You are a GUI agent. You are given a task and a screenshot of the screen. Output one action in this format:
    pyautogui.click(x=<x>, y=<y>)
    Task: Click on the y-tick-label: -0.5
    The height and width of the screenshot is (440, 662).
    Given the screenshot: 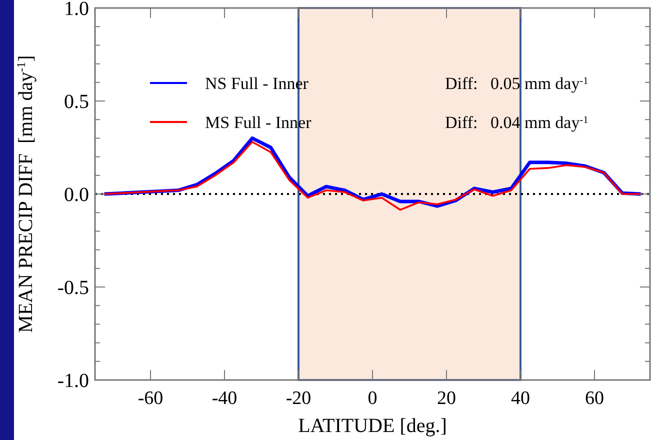 What is the action you would take?
    pyautogui.click(x=73, y=288)
    